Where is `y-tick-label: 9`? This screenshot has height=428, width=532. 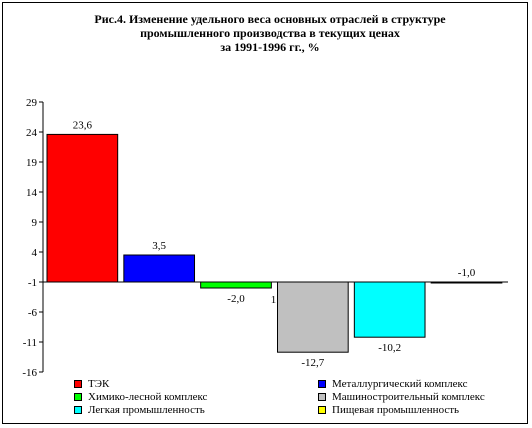 y-tick-label: 9 is located at coordinates (35, 223).